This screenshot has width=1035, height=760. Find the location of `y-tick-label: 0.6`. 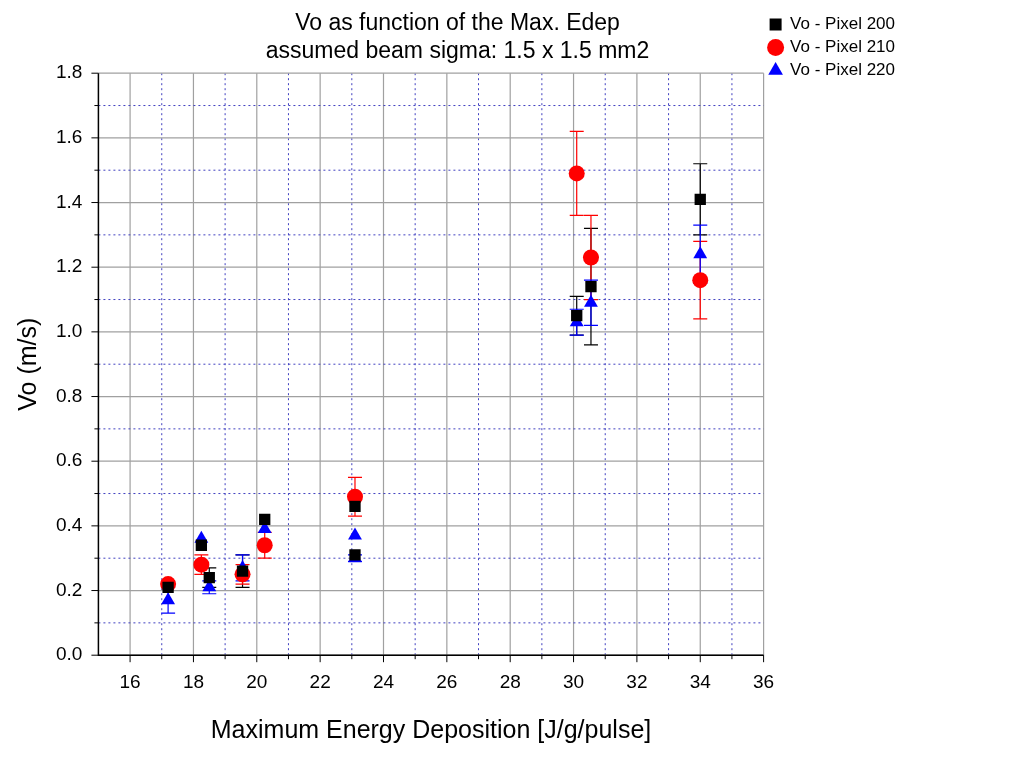

y-tick-label: 0.6 is located at coordinates (69, 460).